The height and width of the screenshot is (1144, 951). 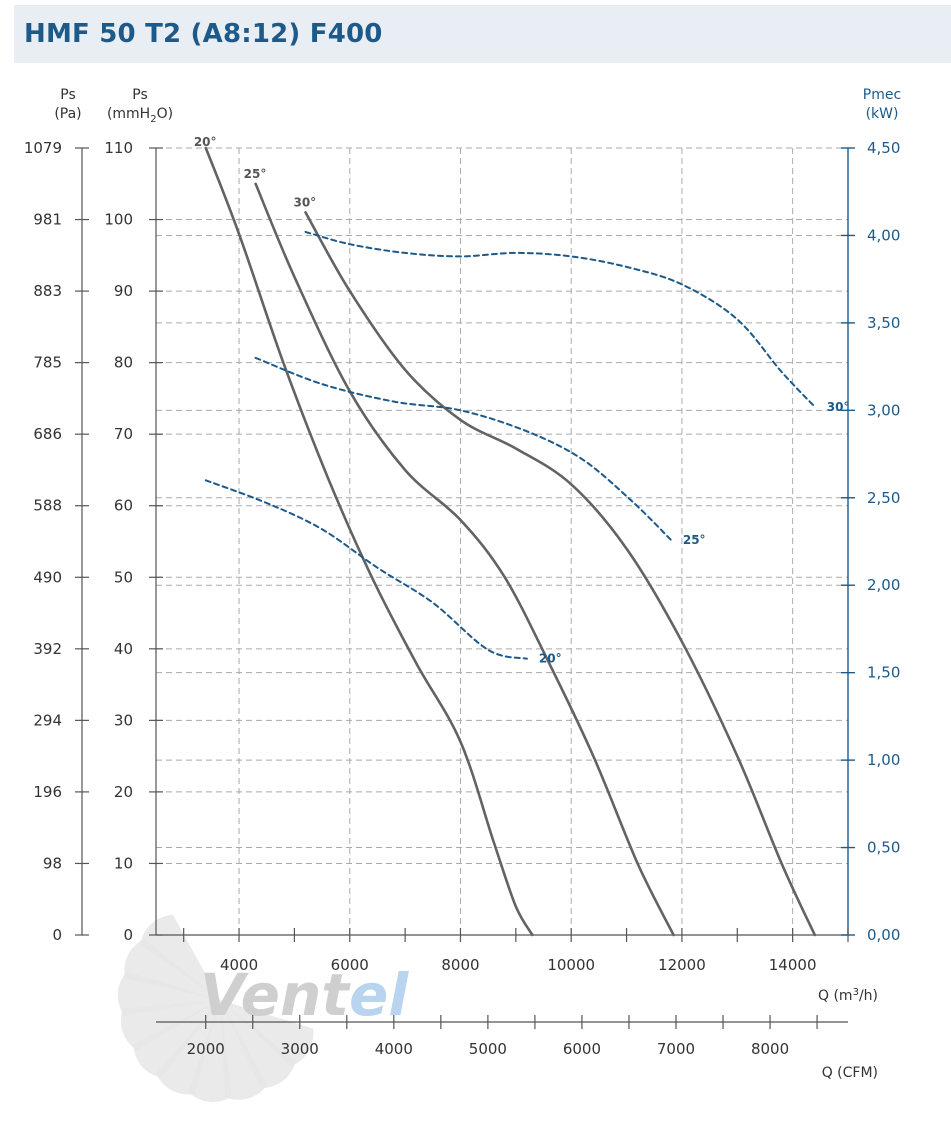 I want to click on right-kw-tick-label: 3,00, so click(x=883, y=410).